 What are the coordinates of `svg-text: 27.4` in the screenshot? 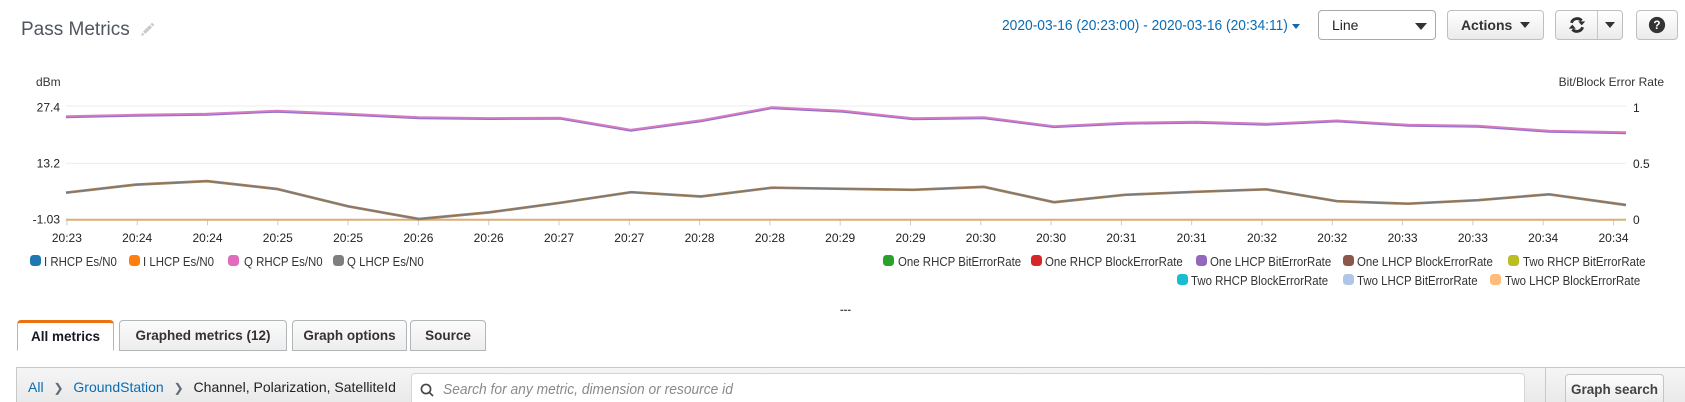 It's located at (49, 108).